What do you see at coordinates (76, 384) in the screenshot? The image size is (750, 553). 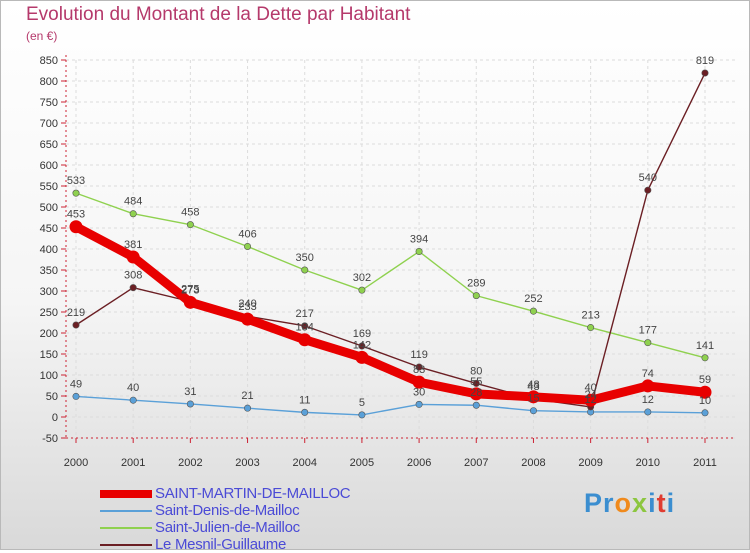 I see `data-label: 49` at bounding box center [76, 384].